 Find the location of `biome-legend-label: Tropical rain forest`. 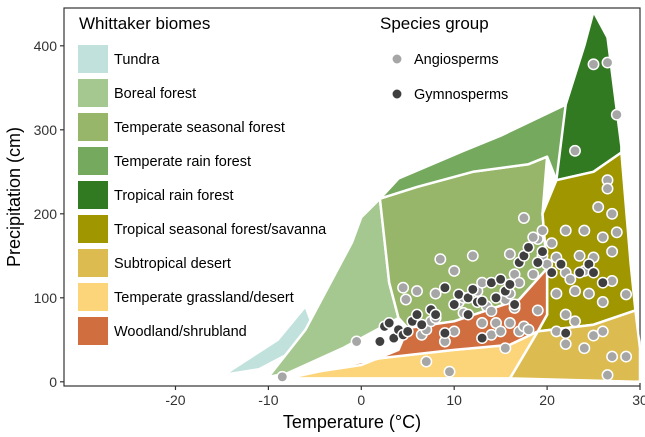

biome-legend-label: Tropical rain forest is located at coordinates (174, 196).